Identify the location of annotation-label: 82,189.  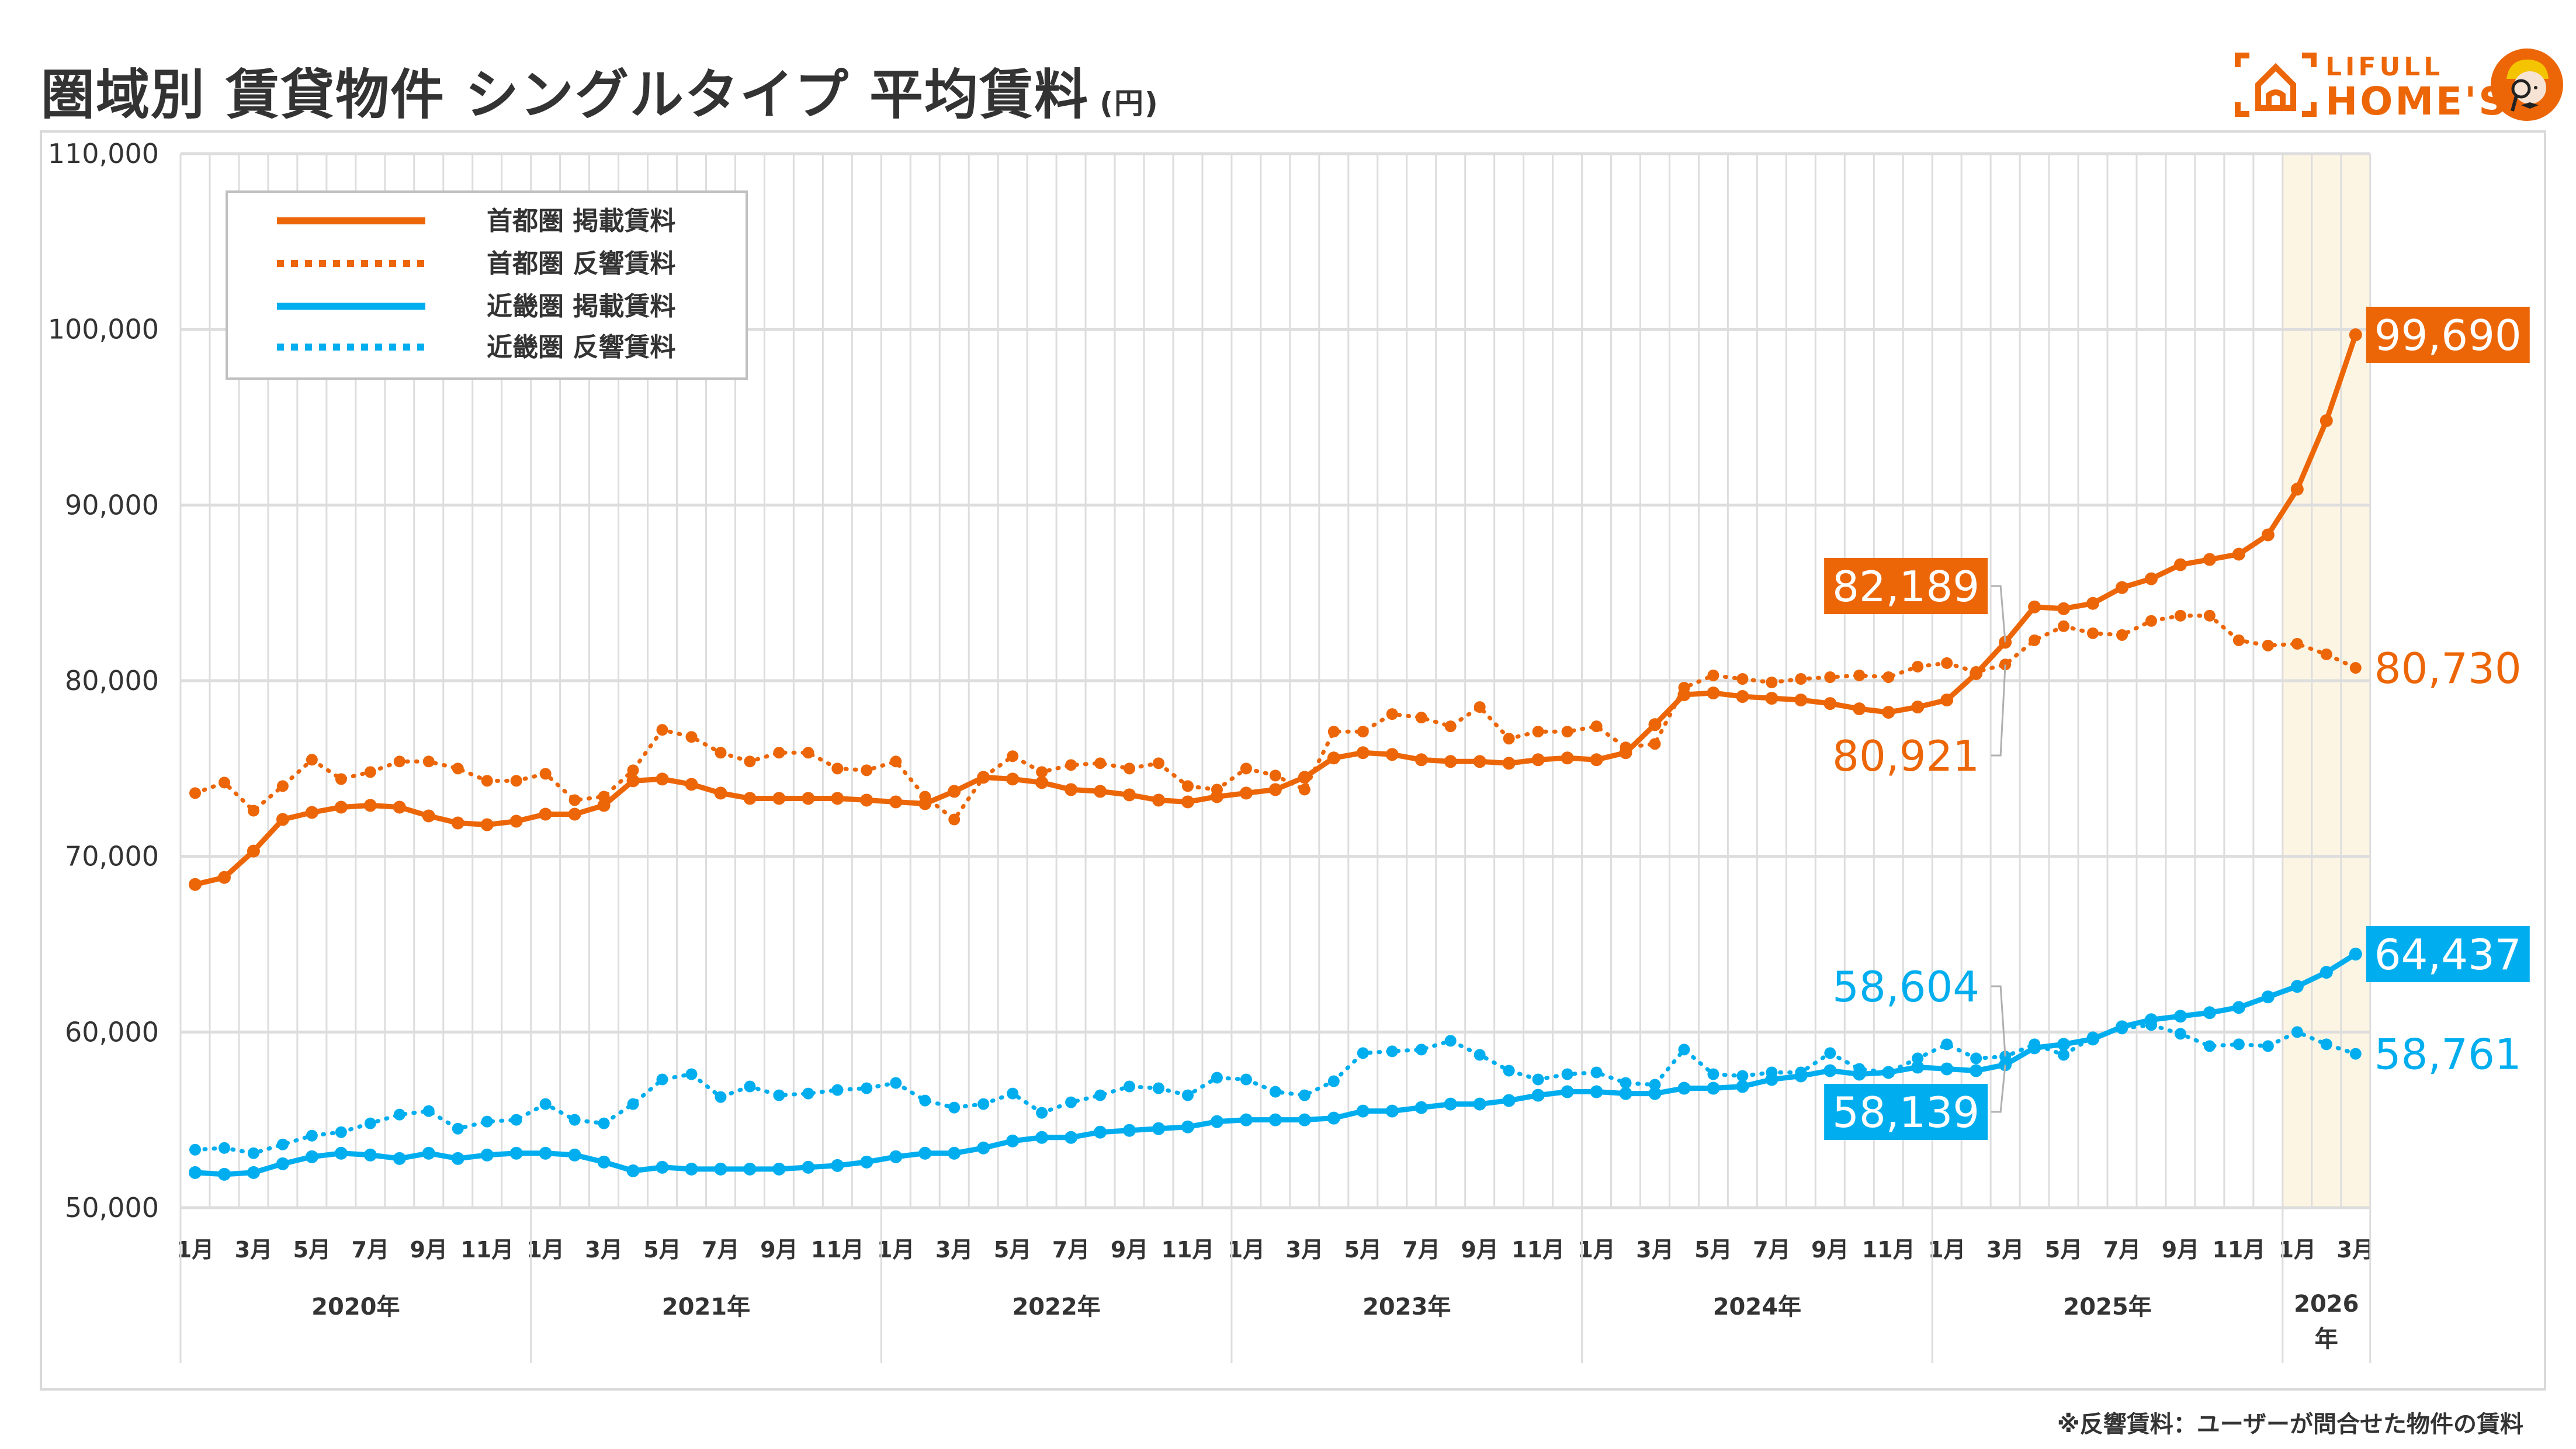
(1905, 586).